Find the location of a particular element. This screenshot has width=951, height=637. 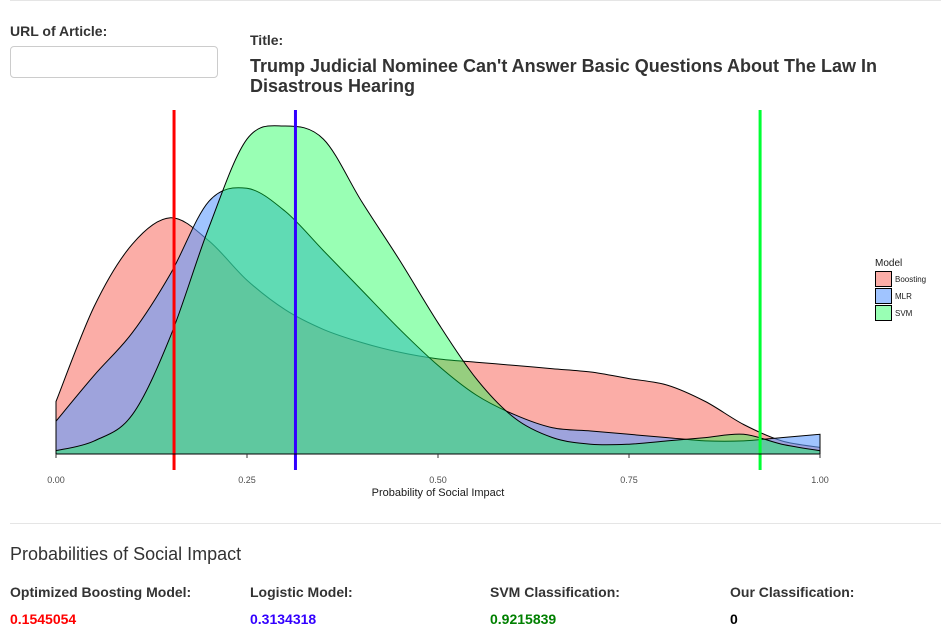

our-classification-label: Our Classification: is located at coordinates (792, 592).